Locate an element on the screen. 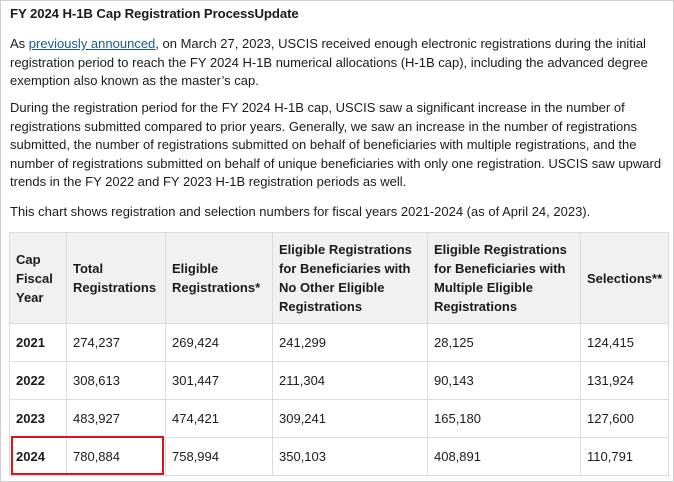 The width and height of the screenshot is (674, 482). cell-no-other: 211,304 is located at coordinates (350, 380).